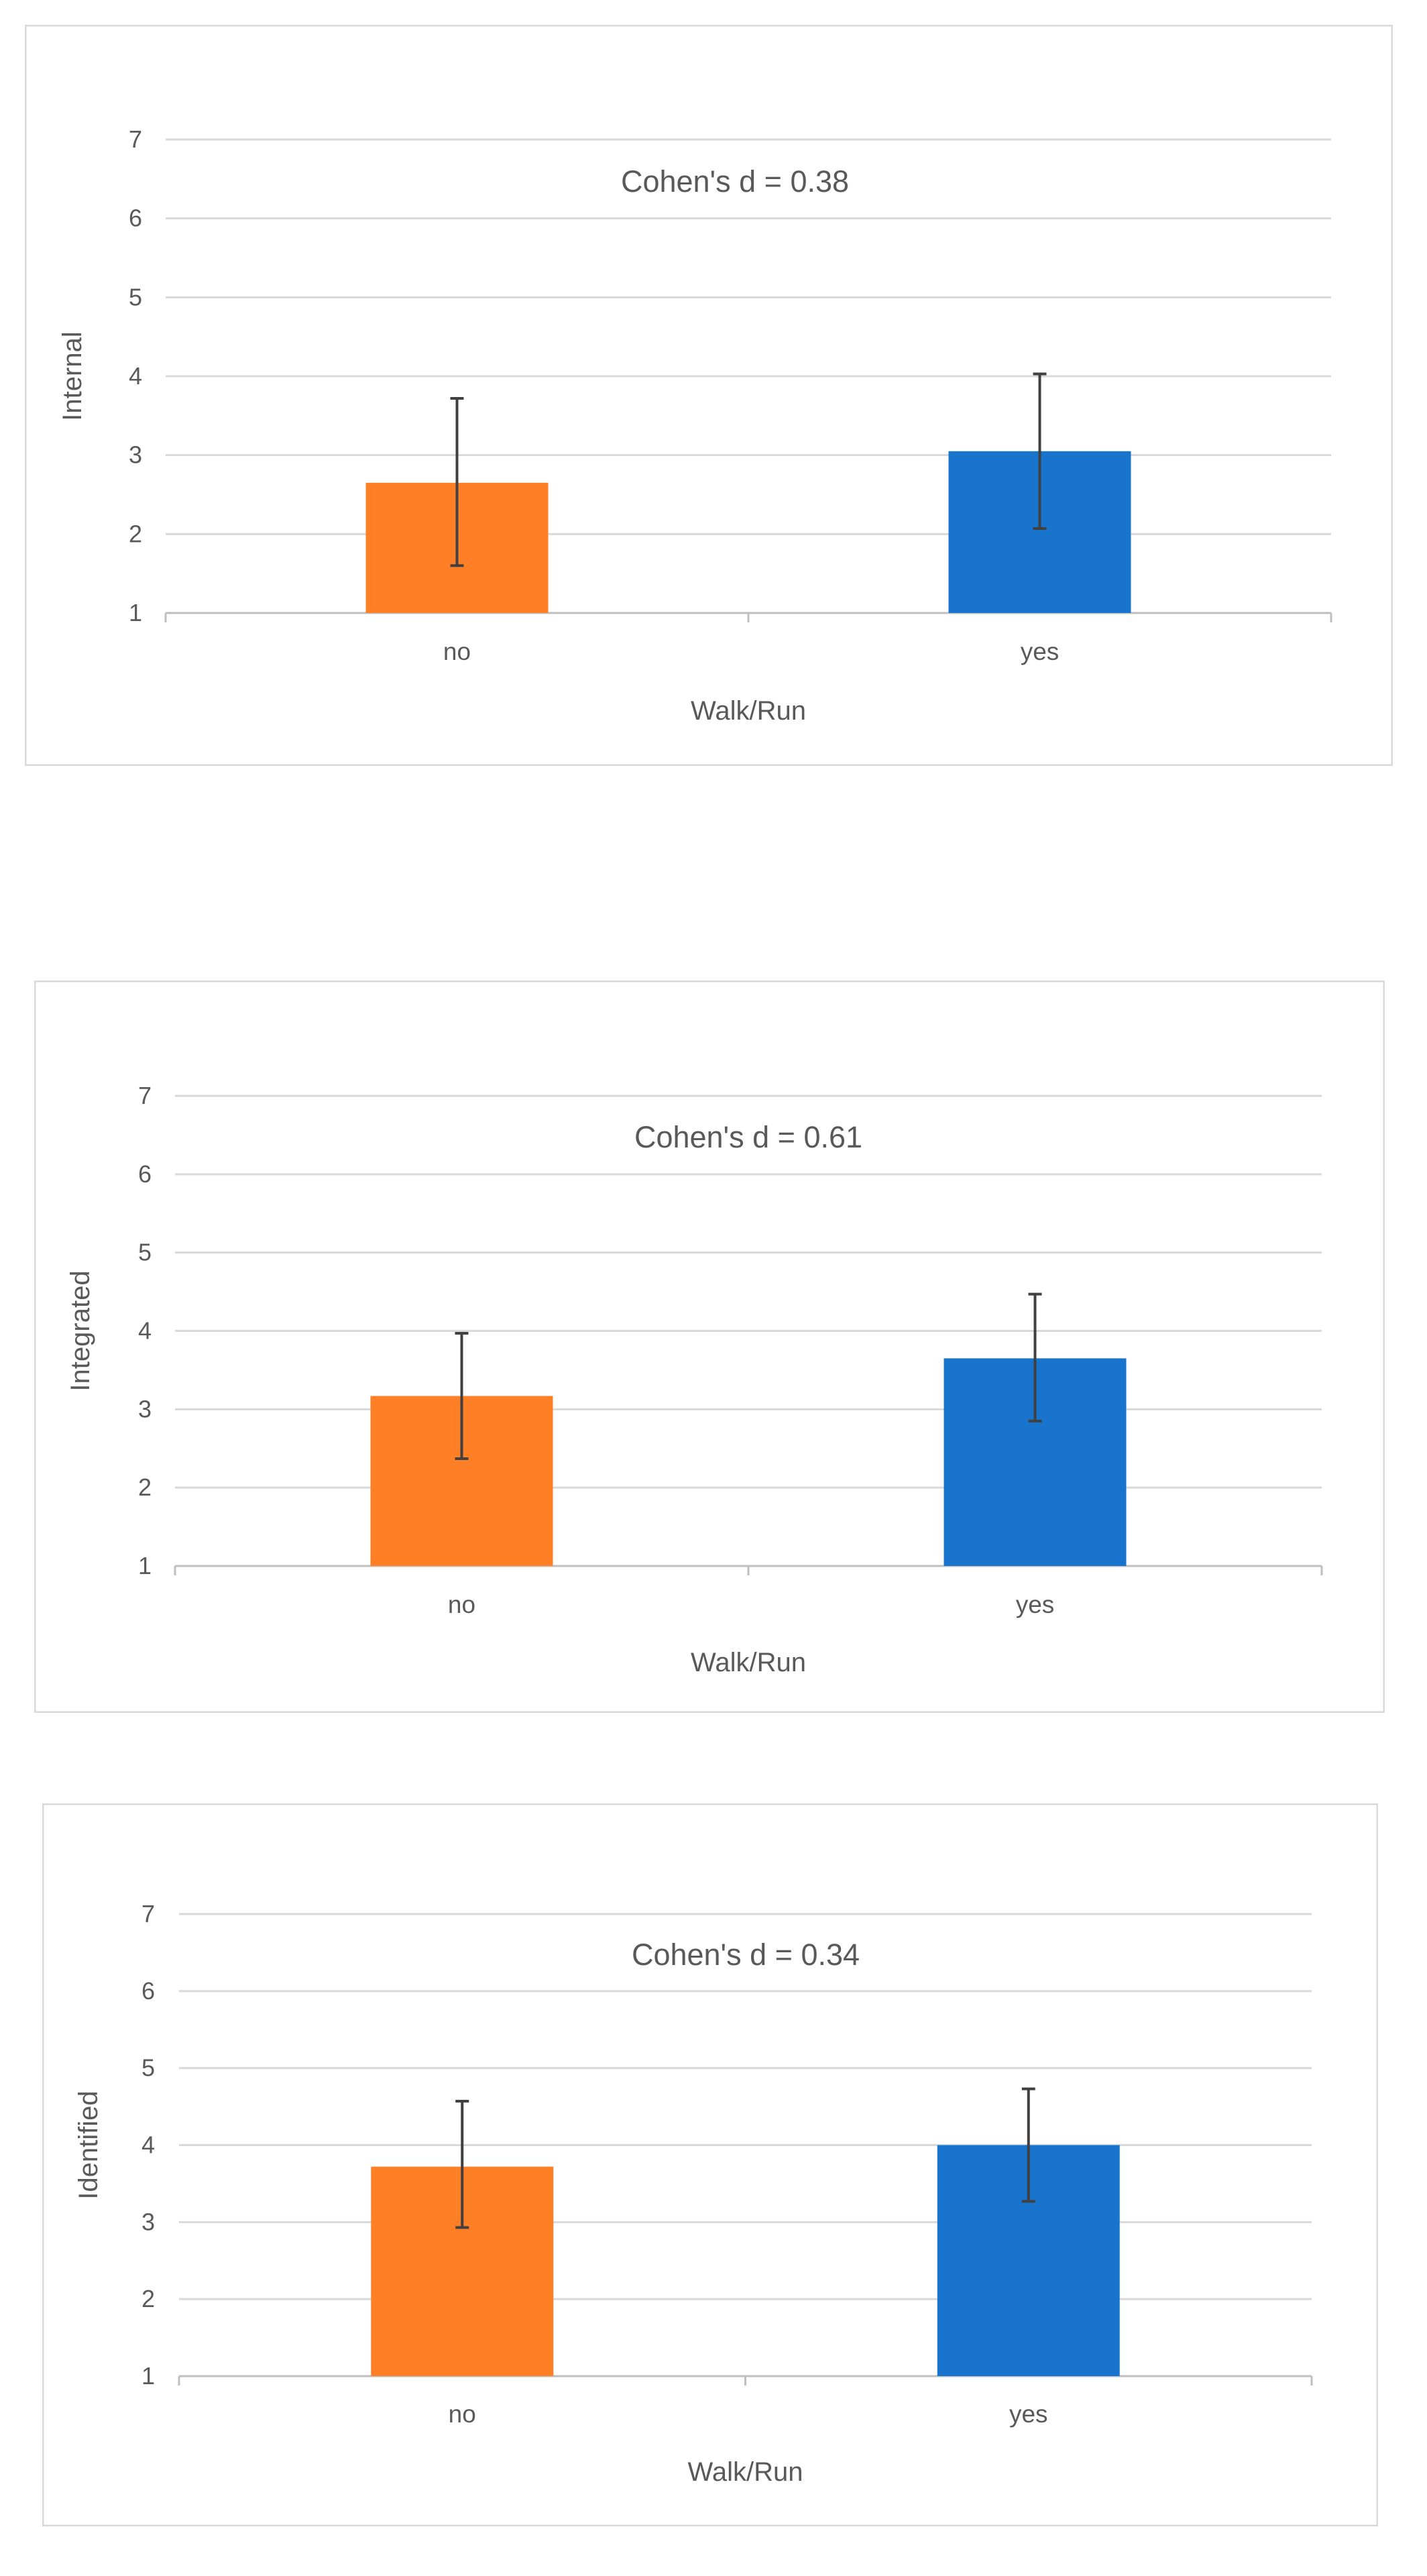 This screenshot has height=2576, width=1427. What do you see at coordinates (748, 1137) in the screenshot?
I see `effect-size-annotation: Cohen's d = 0.61` at bounding box center [748, 1137].